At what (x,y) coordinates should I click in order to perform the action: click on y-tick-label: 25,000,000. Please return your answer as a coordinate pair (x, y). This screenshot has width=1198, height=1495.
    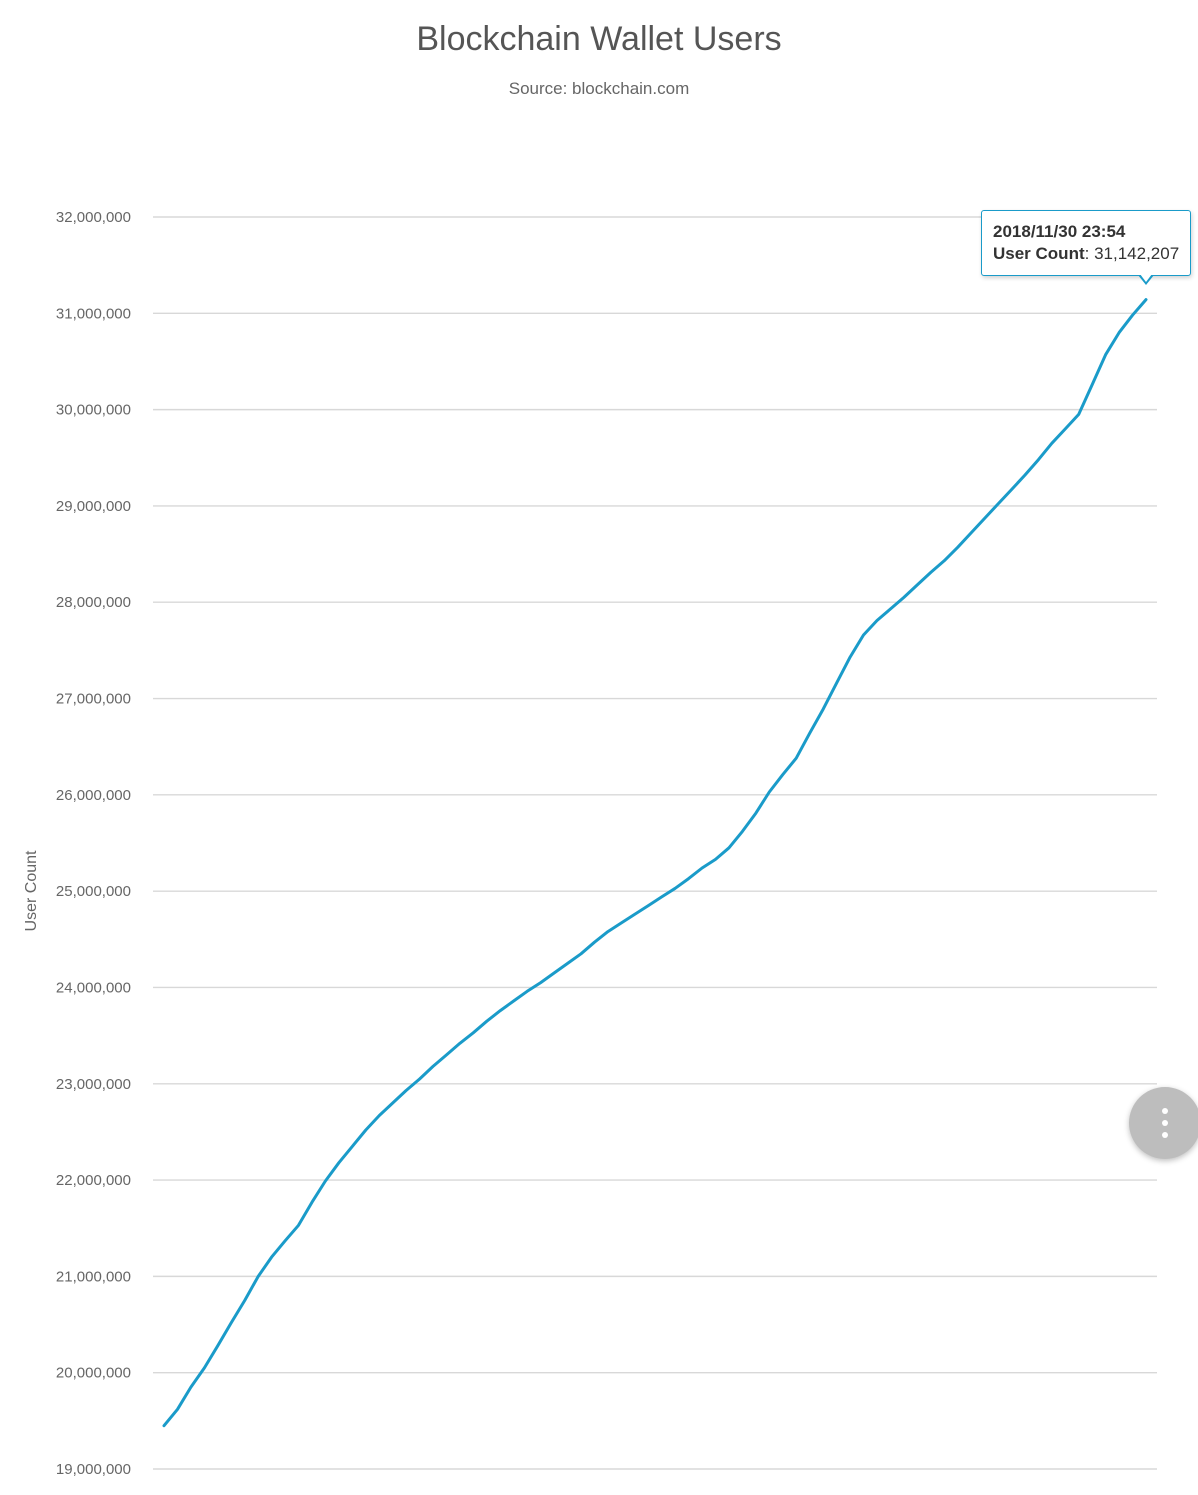
    Looking at the image, I should click on (93, 891).